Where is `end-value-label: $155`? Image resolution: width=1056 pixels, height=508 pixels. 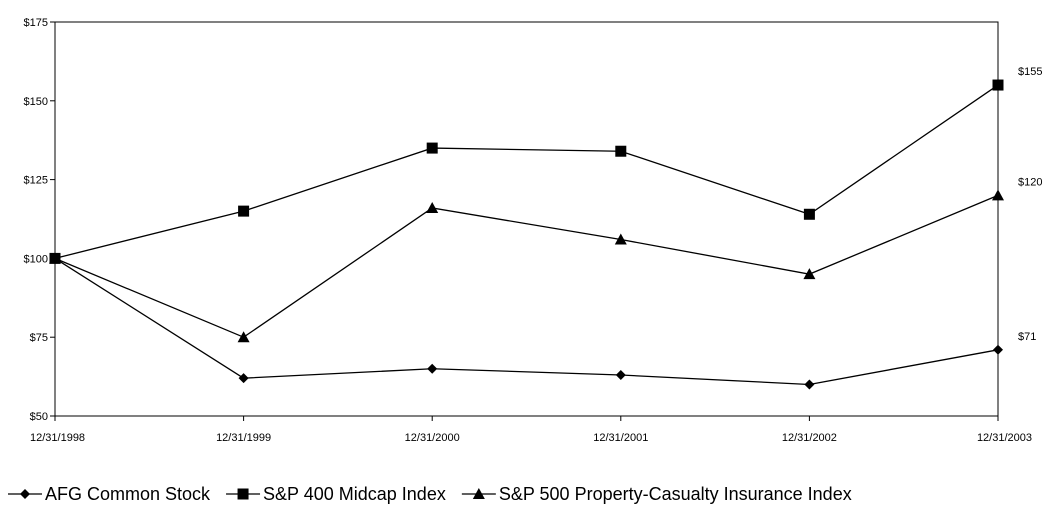 end-value-label: $155 is located at coordinates (1030, 72).